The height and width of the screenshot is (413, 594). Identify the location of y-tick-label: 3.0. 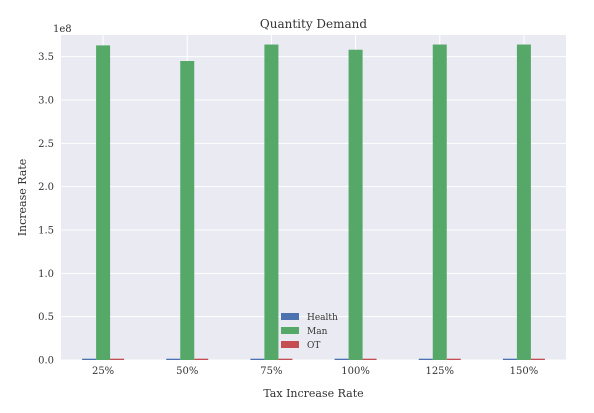
(46, 101).